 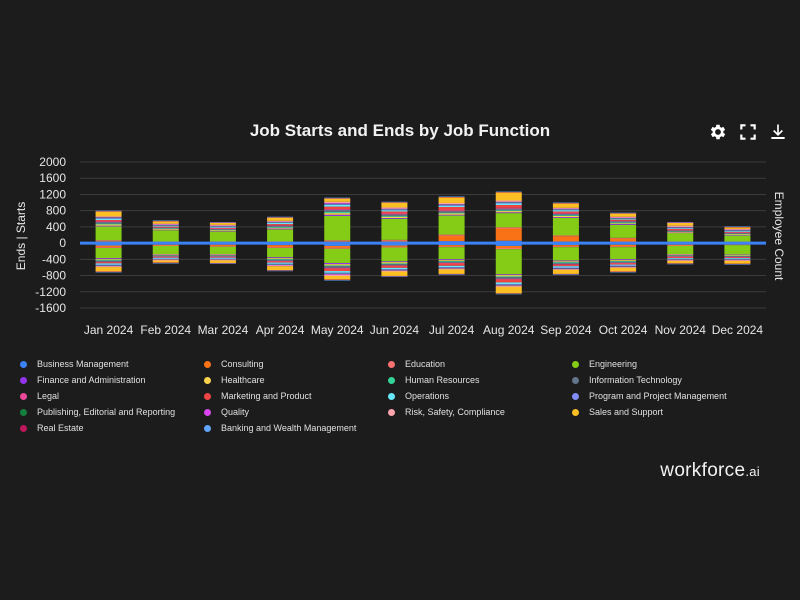 I want to click on legend-item: Legal, so click(x=112, y=396).